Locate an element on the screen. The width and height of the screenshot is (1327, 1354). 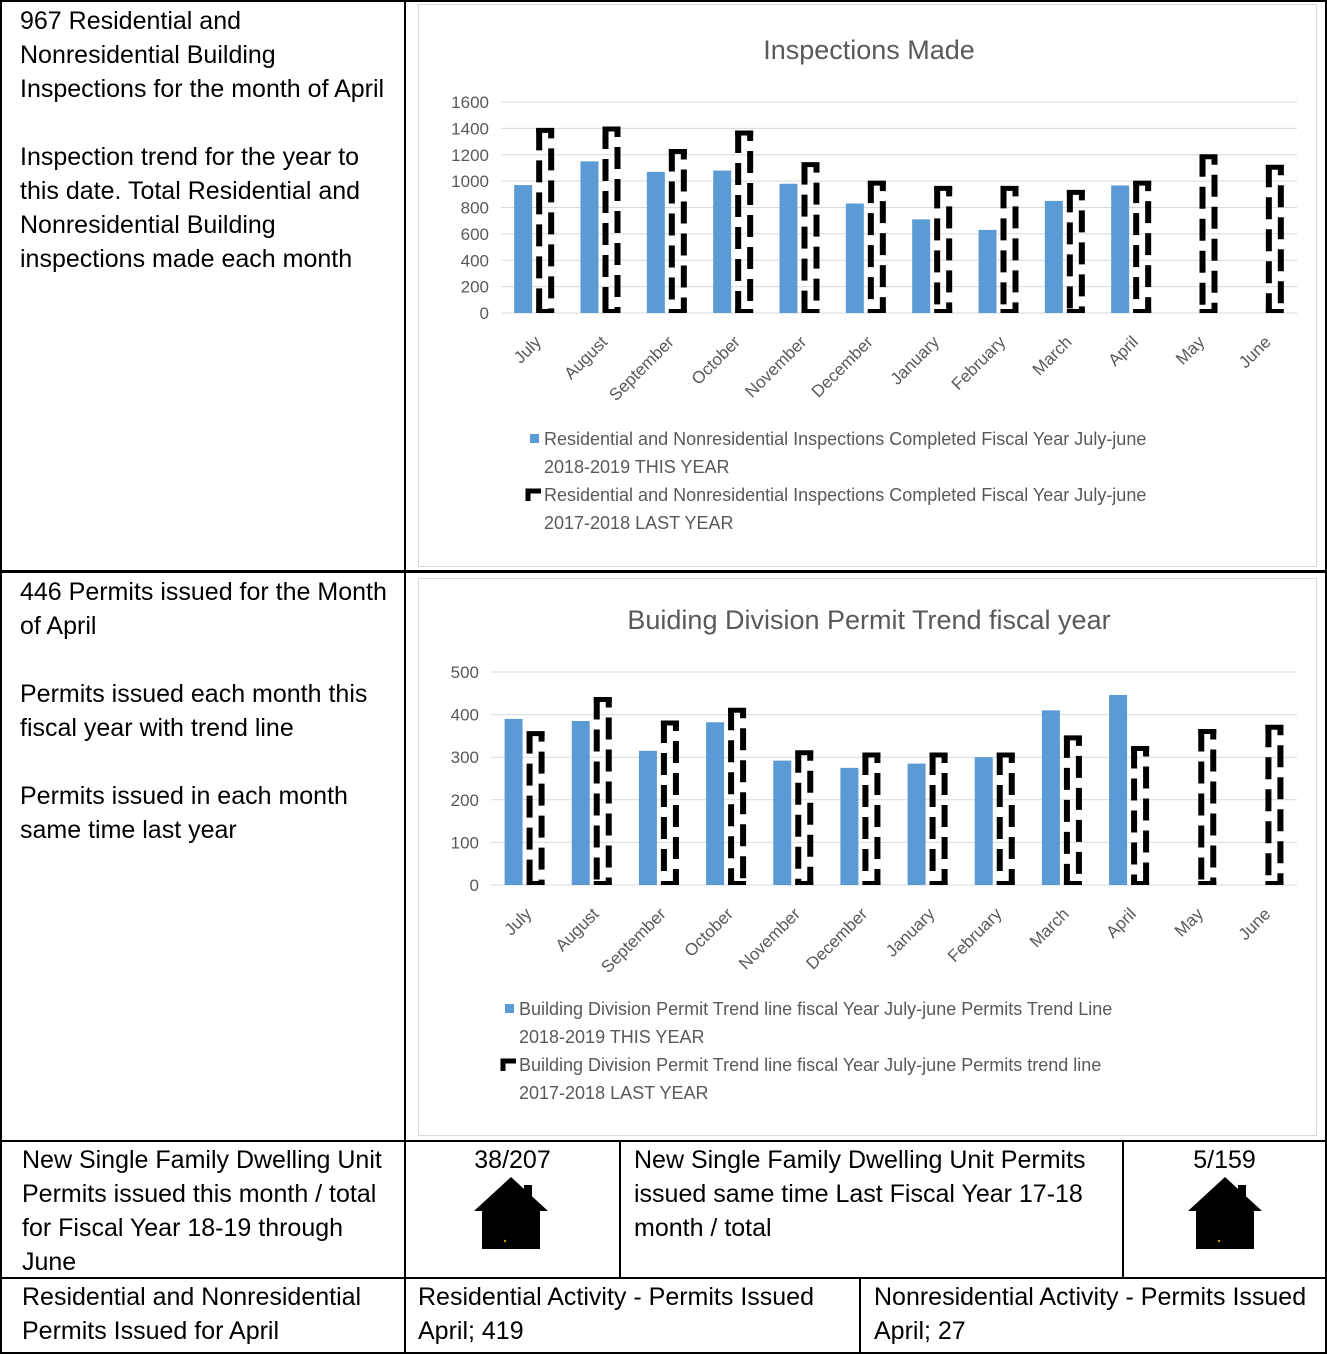
legend-swatch-last-year is located at coordinates (508, 1064).